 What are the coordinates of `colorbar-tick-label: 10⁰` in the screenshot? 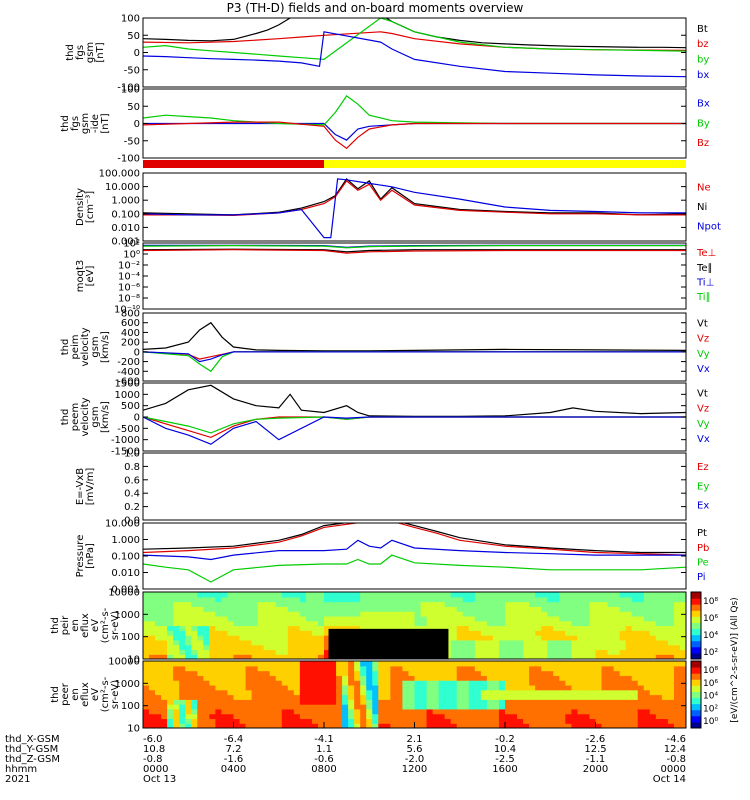 It's located at (710, 722).